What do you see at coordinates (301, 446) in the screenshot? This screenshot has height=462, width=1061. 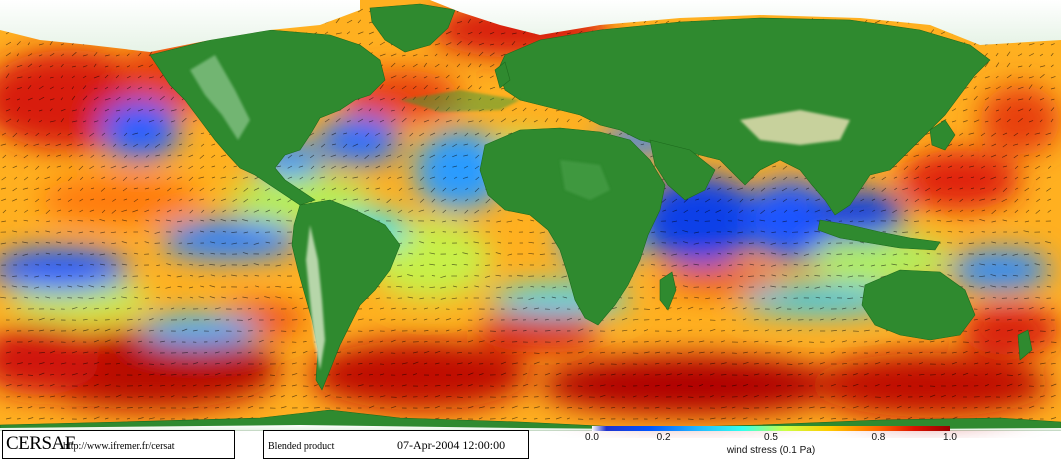 I see `product-name: Blended product` at bounding box center [301, 446].